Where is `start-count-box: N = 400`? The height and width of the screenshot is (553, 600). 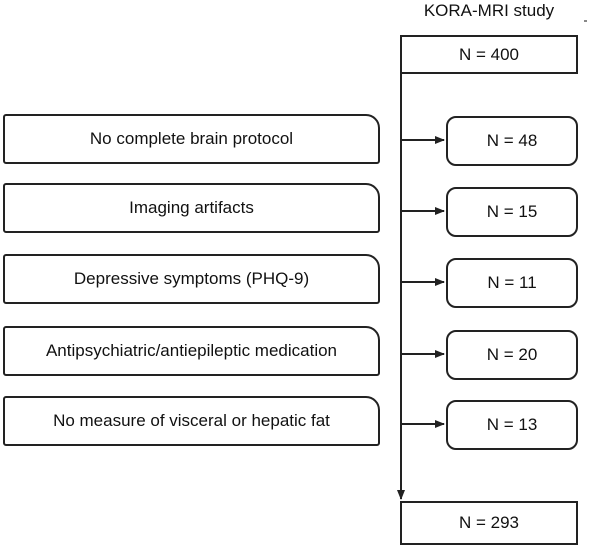 start-count-box: N = 400 is located at coordinates (489, 54).